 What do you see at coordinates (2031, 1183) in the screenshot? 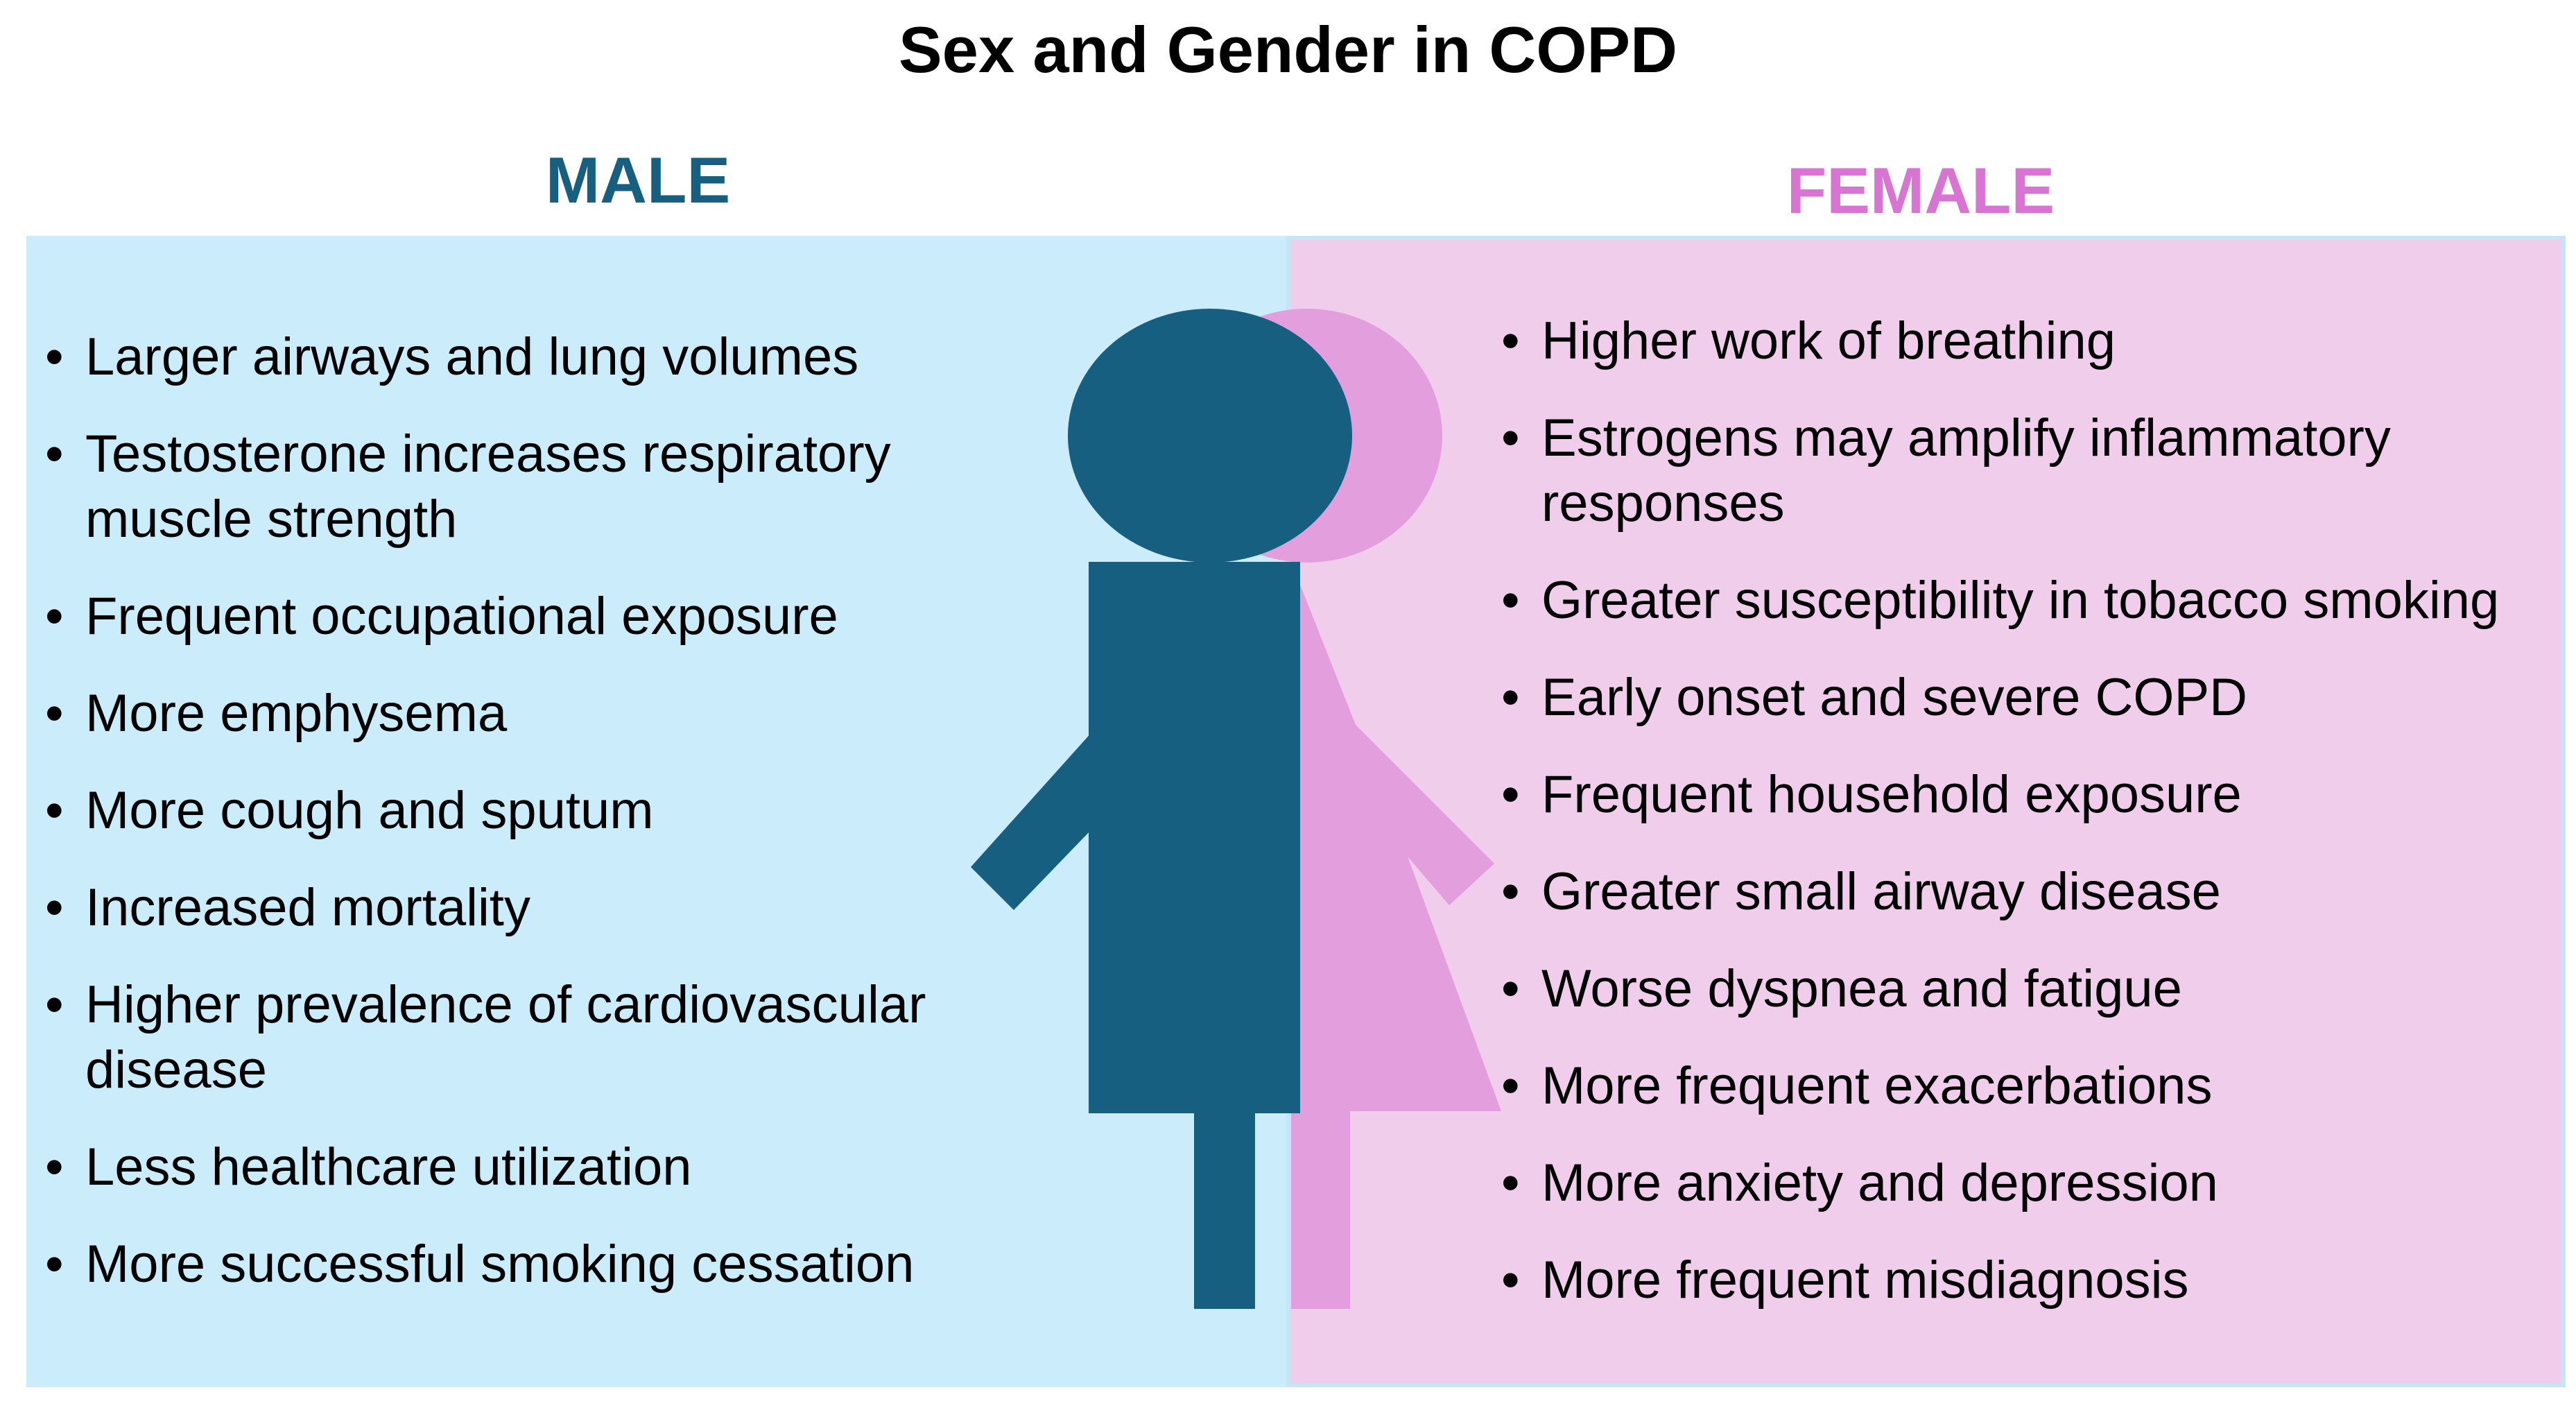
I see `female-trait-item: More anxiety and depression` at bounding box center [2031, 1183].